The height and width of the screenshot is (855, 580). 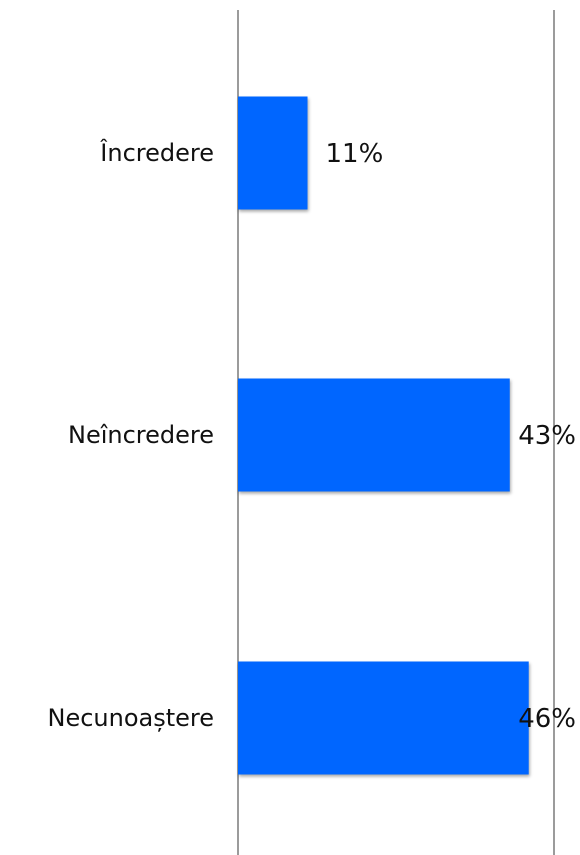 What do you see at coordinates (141, 435) in the screenshot?
I see `category-label-1: Neîncredere` at bounding box center [141, 435].